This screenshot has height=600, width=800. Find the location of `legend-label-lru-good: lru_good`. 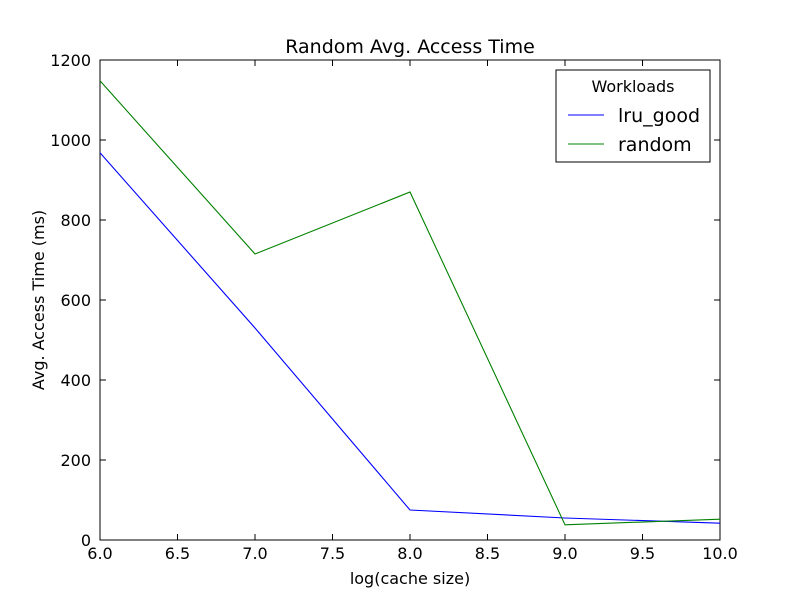

legend-label-lru-good: lru_good is located at coordinates (659, 116).